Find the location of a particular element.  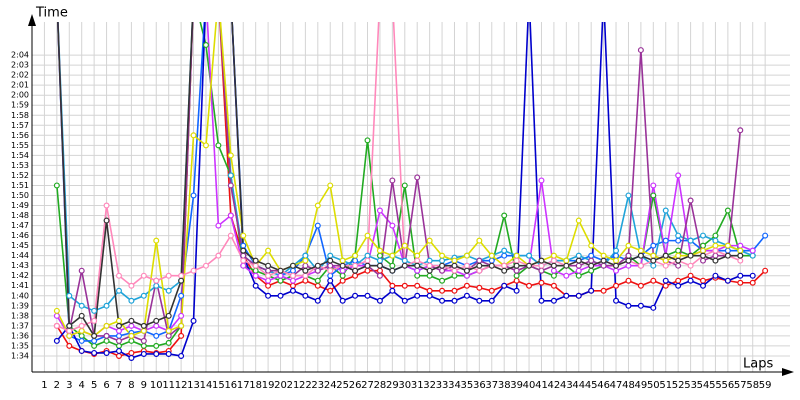

y-tick-label: 1:43 is located at coordinates (20, 265).